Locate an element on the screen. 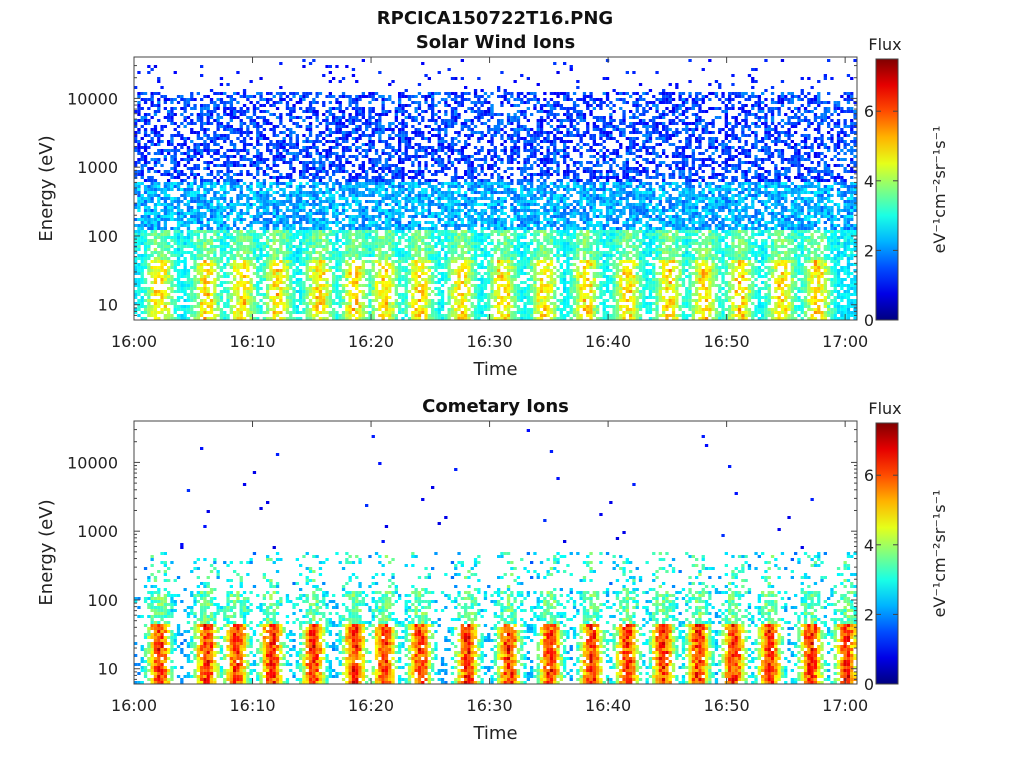 This screenshot has width=1024, height=768. figure-title: RPCICA150722T16.PNG is located at coordinates (495, 18).